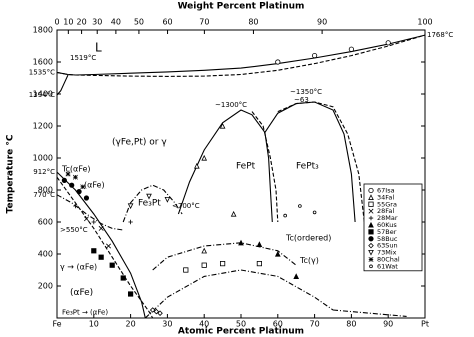 This screenshot has height=337, width=474. What do you see at coordinates (424, 22) in the screenshot?
I see `x2-tick-label: 100` at bounding box center [424, 22].